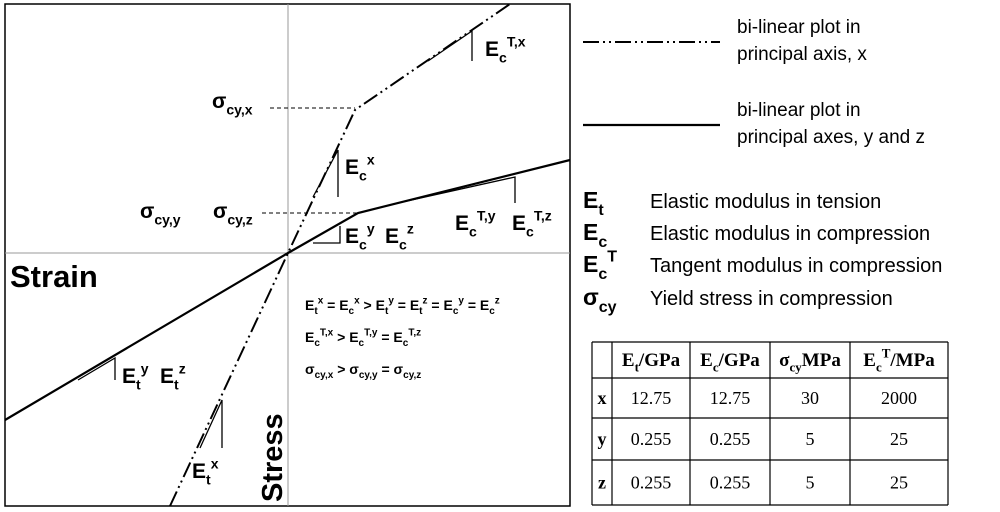 This screenshot has height=512, width=1000. What do you see at coordinates (802, 54) in the screenshot?
I see `legend-text: principal axis, x` at bounding box center [802, 54].